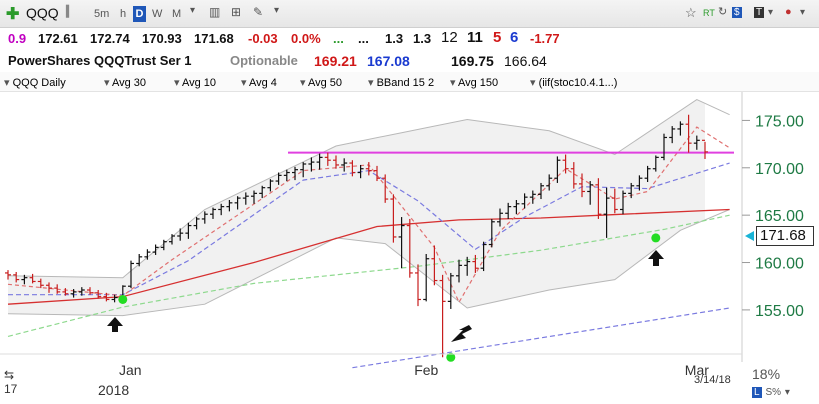  What do you see at coordinates (478, 83) in the screenshot?
I see `legend-avg150-label: Avg 150` at bounding box center [478, 83].